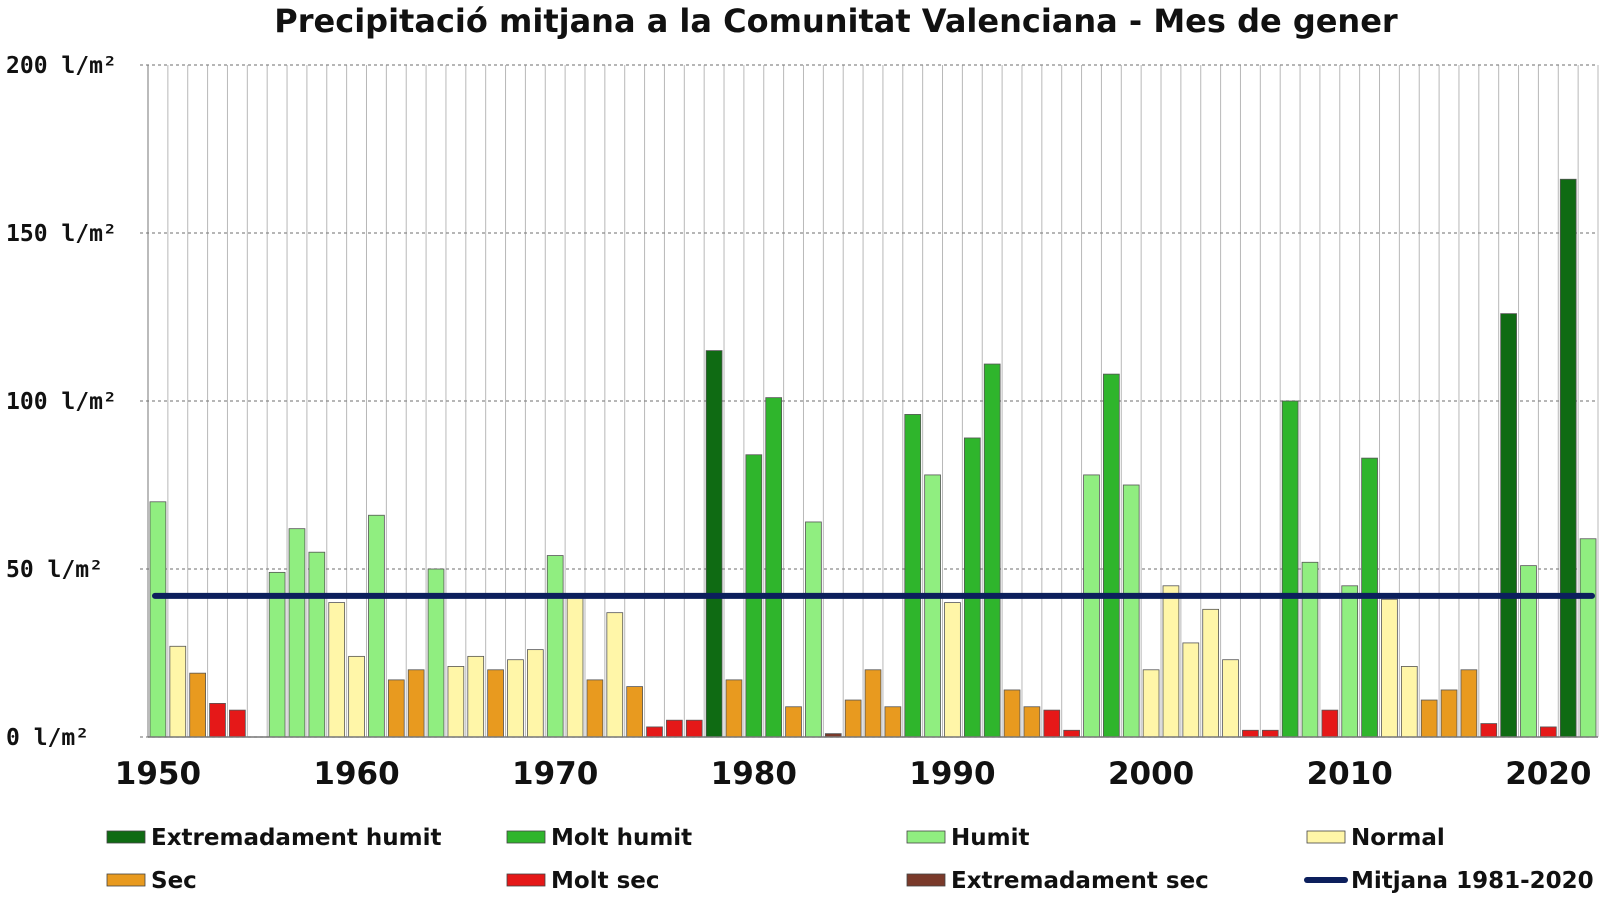 The image size is (1600, 900). Describe the element at coordinates (1350, 774) in the screenshot. I see `x-tick-label: 2010` at that location.